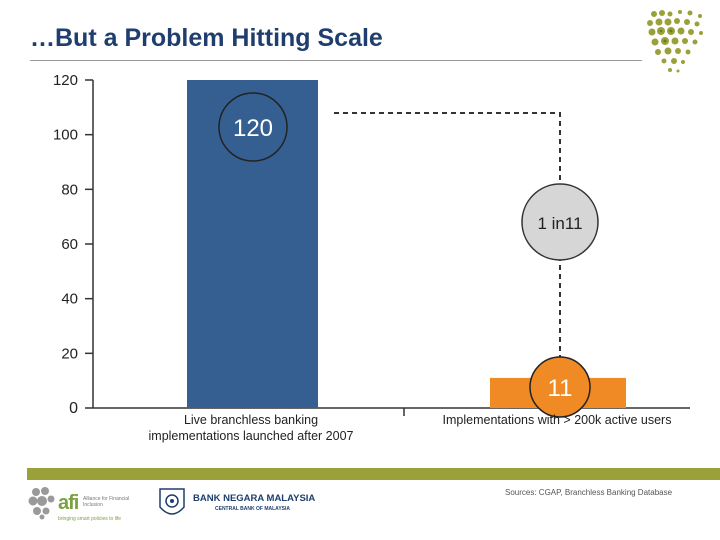 Image resolution: width=720 pixels, height=540 pixels. Describe the element at coordinates (557, 420) in the screenshot. I see `category-label: Implementations with > 200k active users` at that location.